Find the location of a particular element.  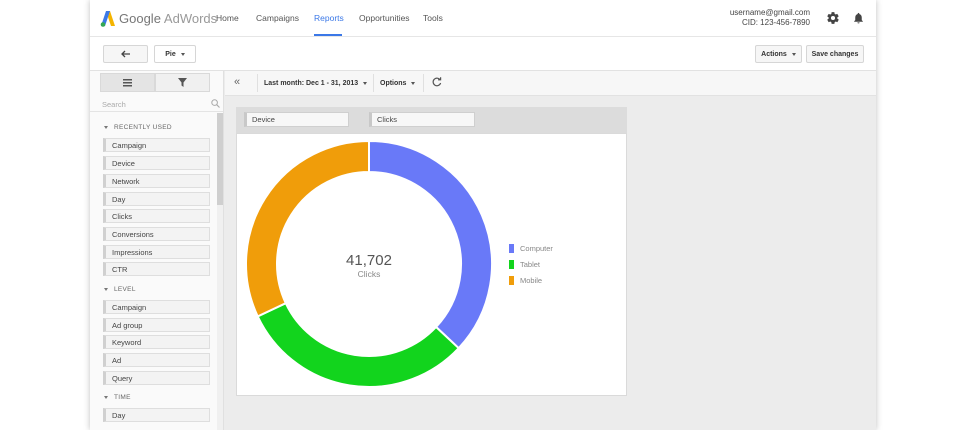

actions-label: Actions is located at coordinates (774, 54).